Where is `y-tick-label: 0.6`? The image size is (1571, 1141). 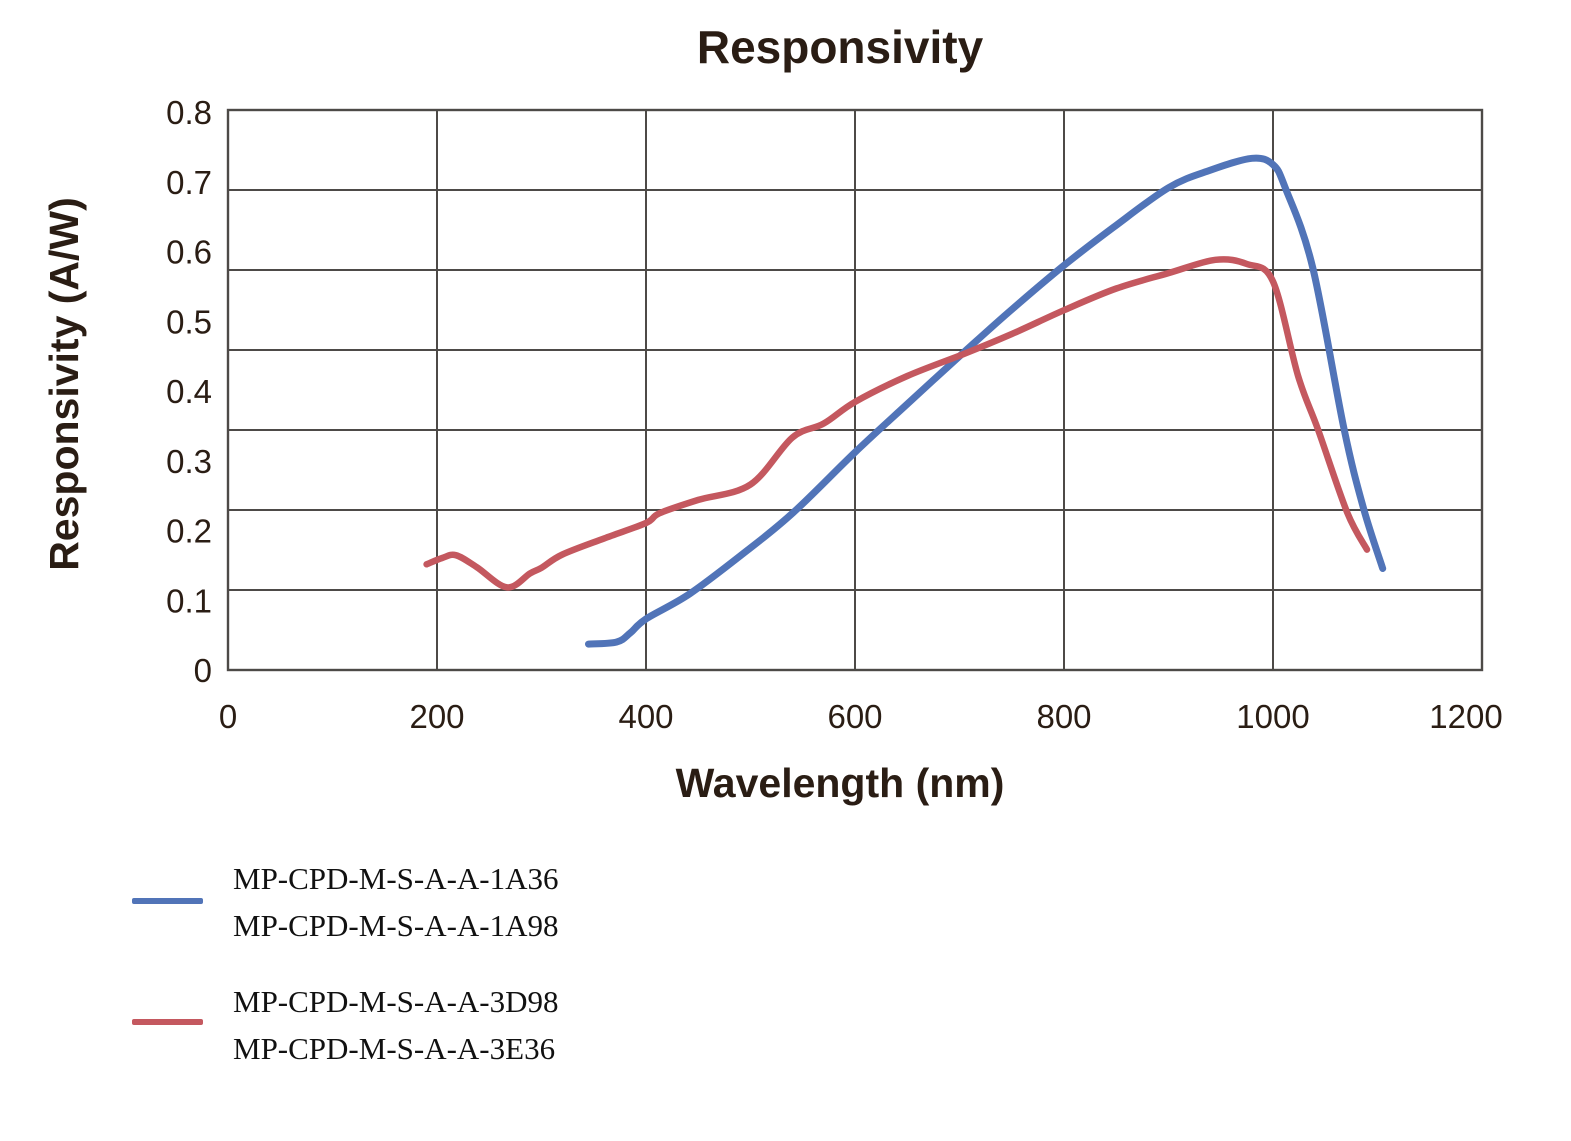
y-tick-label: 0.6 is located at coordinates (189, 252).